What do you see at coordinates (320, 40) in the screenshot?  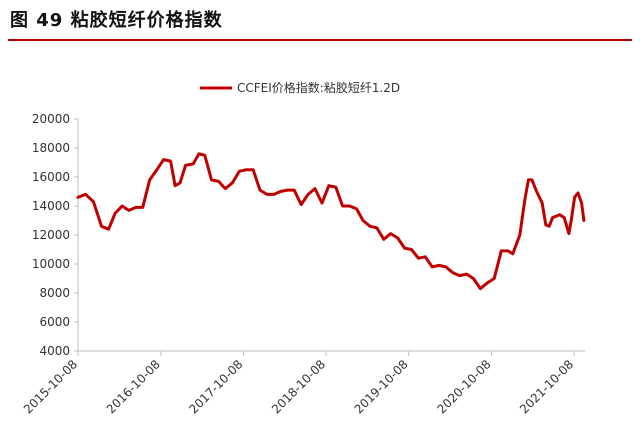 I see `title-rule` at bounding box center [320, 40].